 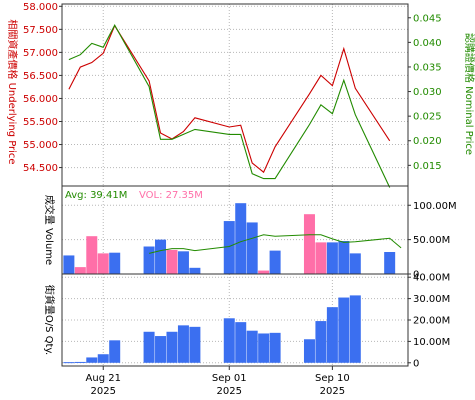 What do you see at coordinates (431, 342) in the screenshot?
I see `os-tick-label: 10.00M` at bounding box center [431, 342].